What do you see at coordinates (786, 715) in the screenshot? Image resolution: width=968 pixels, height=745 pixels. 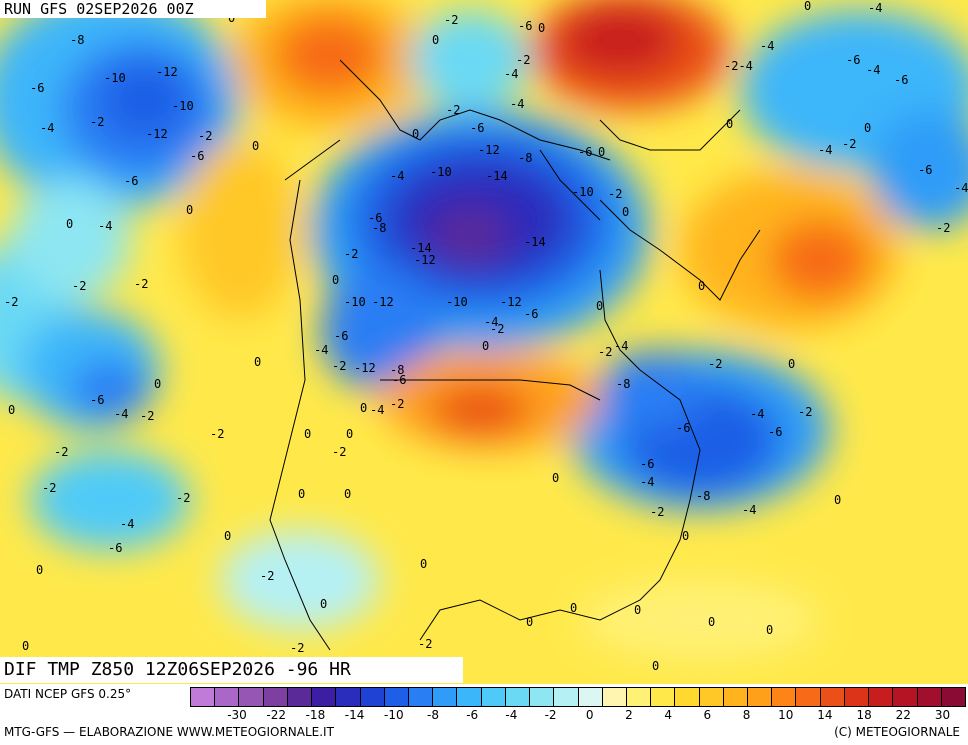 I see `legend-tick-label: 10` at bounding box center [786, 715].